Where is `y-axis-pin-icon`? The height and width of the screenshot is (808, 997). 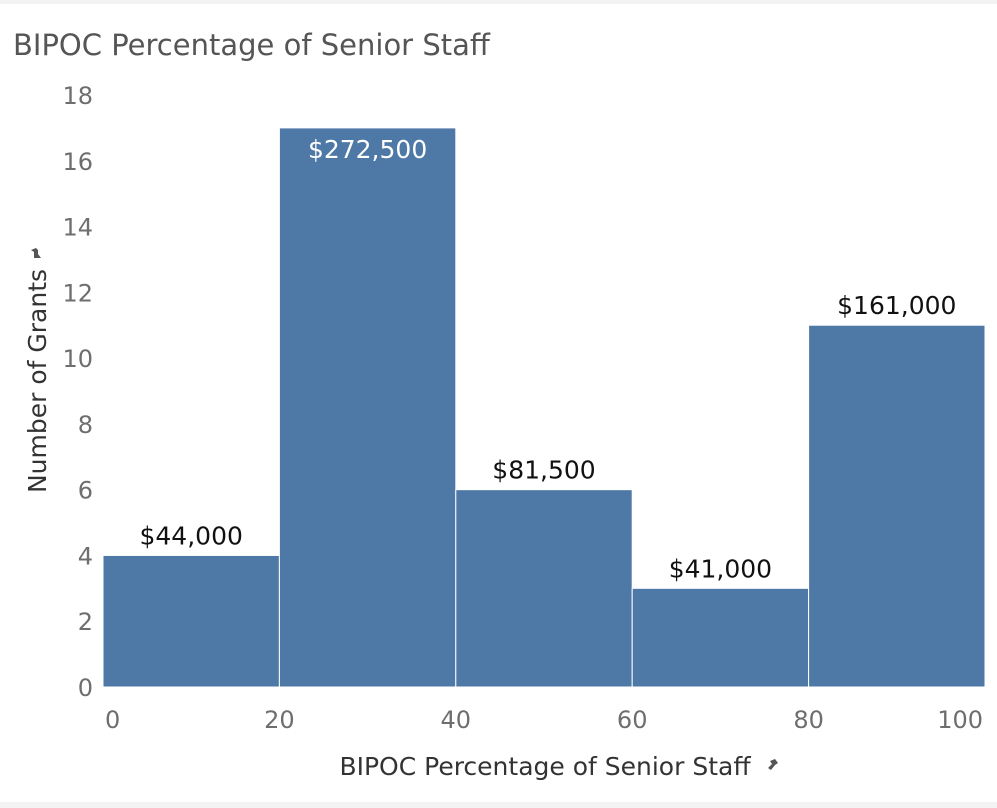 y-axis-pin-icon is located at coordinates (36, 253).